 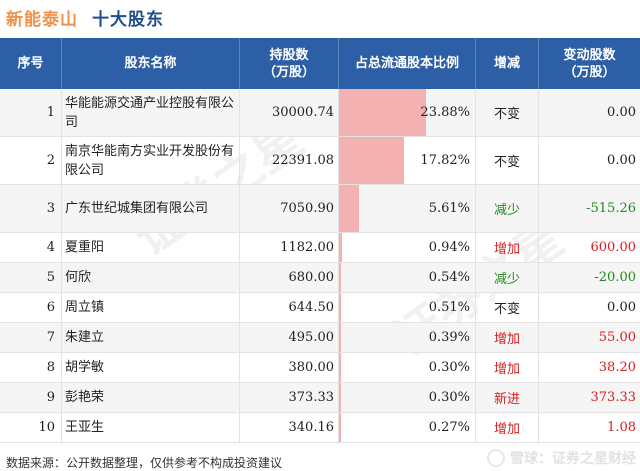 What do you see at coordinates (407, 337) in the screenshot?
I see `pct-cell: 0.39%` at bounding box center [407, 337].